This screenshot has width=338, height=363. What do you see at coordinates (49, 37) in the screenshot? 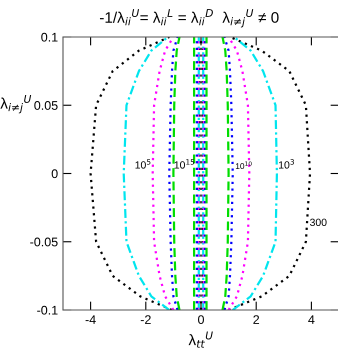
I see `y-tick-label: 0.1` at bounding box center [49, 37].